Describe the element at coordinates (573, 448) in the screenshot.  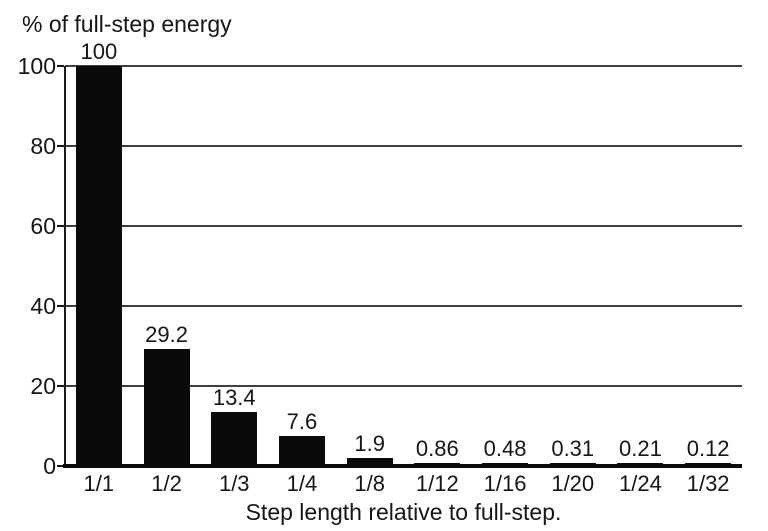
I see `bar-value-label-1-20: 0.31` at that location.